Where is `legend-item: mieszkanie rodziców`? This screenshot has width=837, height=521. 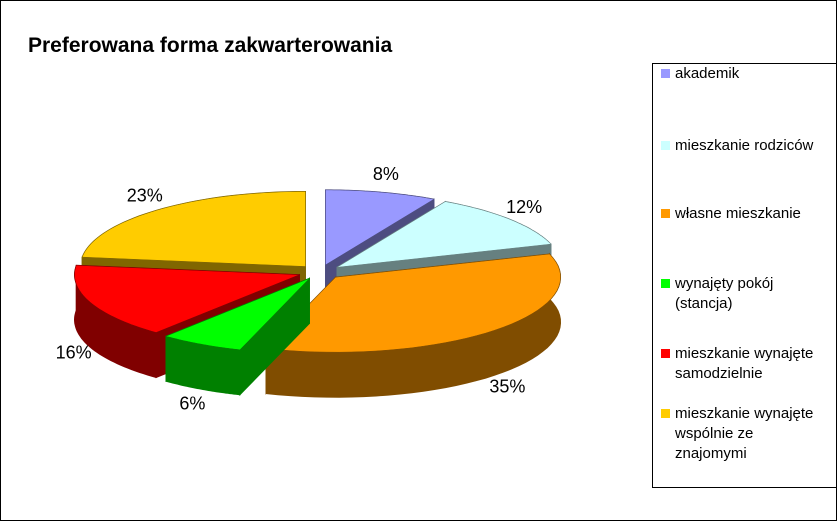
legend-item: mieszkanie rodziców is located at coordinates (746, 146).